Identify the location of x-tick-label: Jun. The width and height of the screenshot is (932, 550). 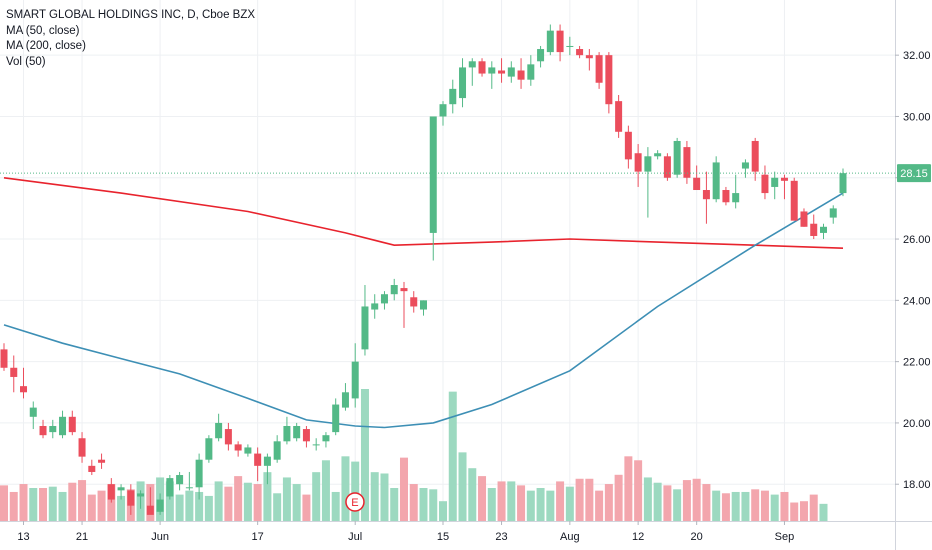
(160, 537).